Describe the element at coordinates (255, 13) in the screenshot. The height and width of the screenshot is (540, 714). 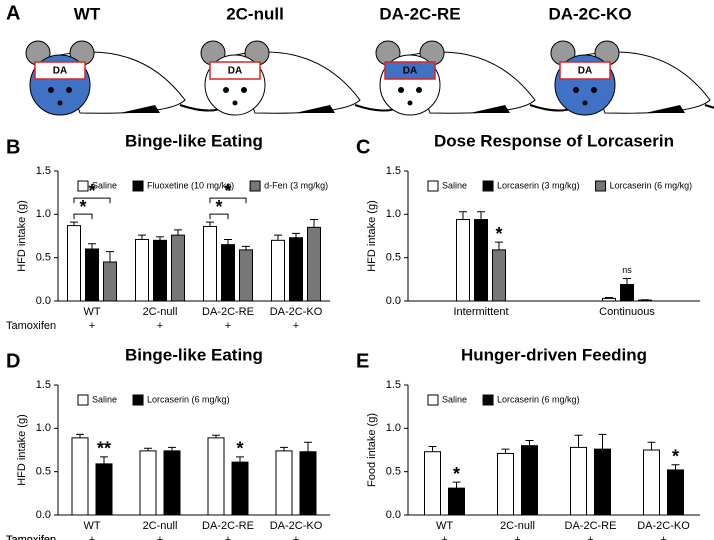
I see `genotype-label: 2C-null` at that location.